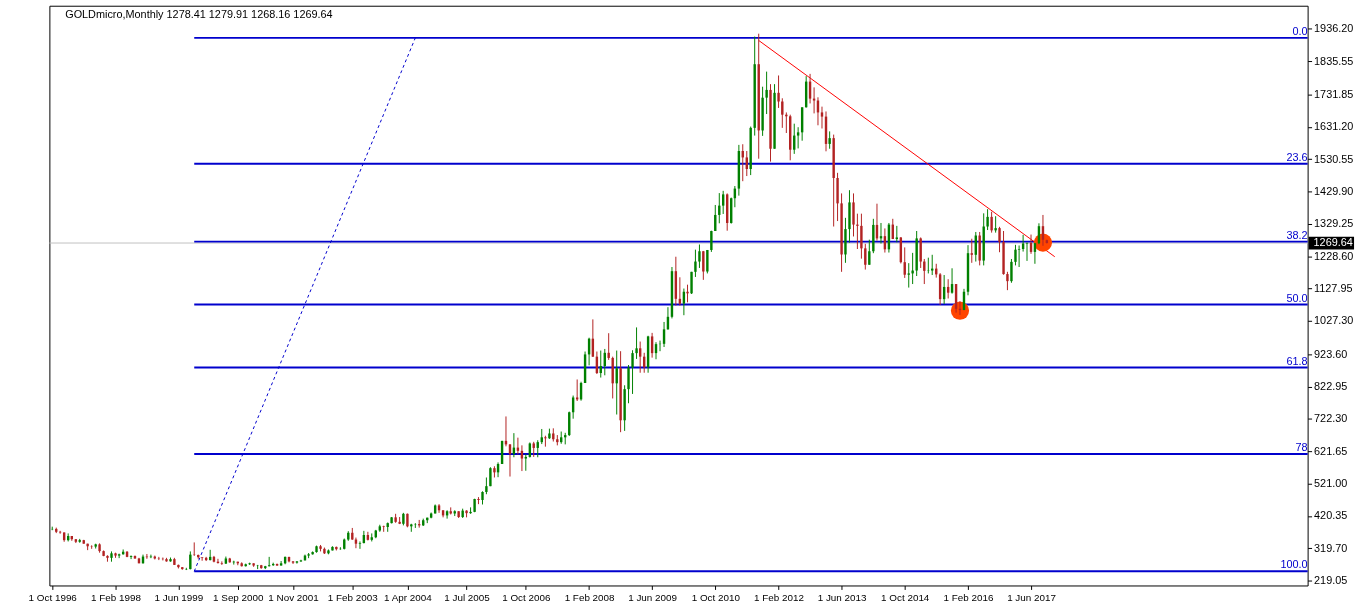  Describe the element at coordinates (1297, 234) in the screenshot. I see `series-label: 38.2` at that location.